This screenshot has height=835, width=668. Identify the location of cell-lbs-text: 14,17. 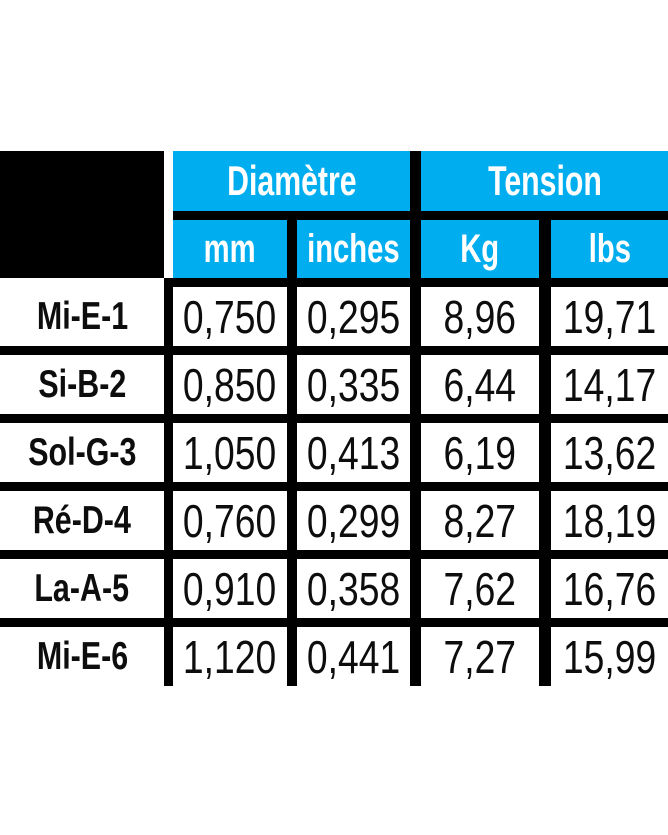
(609, 384).